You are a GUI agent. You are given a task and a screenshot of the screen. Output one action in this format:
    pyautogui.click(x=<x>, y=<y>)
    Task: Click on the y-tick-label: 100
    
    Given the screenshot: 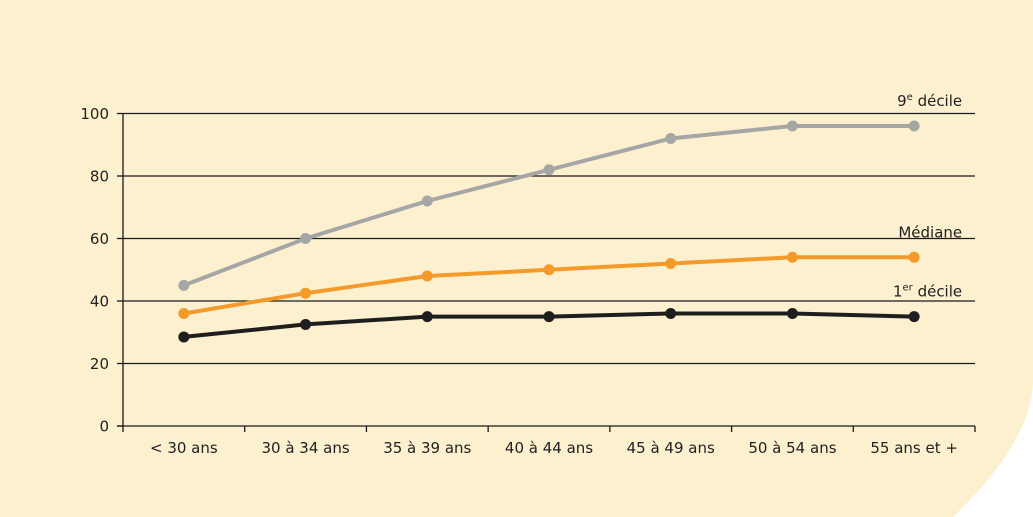 What is the action you would take?
    pyautogui.click(x=94, y=114)
    